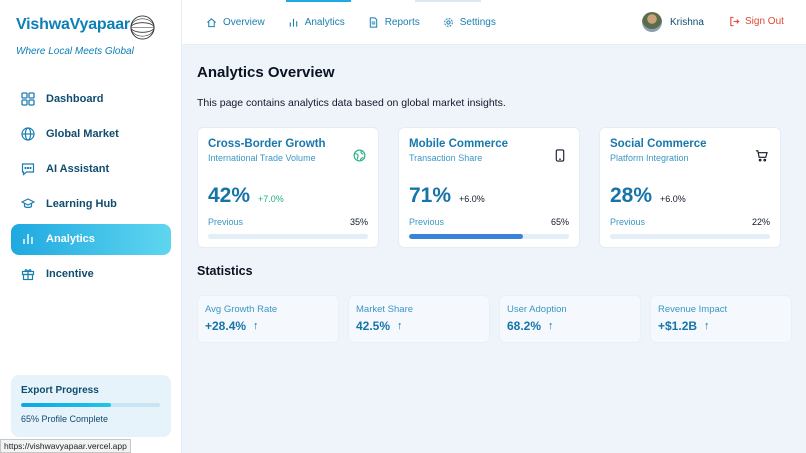 This screenshot has height=453, width=806. I want to click on card-subtitle: Platform Integration, so click(649, 158).